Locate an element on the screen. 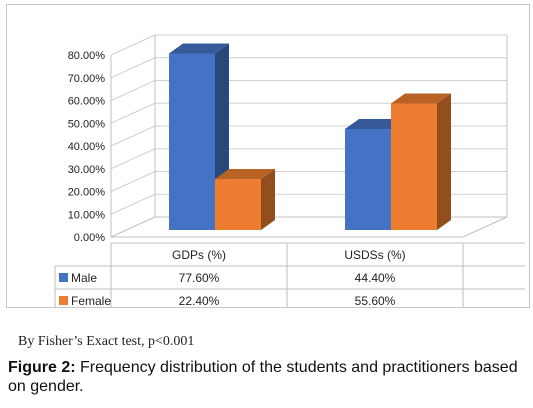 This screenshot has width=533, height=408. y-tick-label: 10.00% is located at coordinates (87, 215).